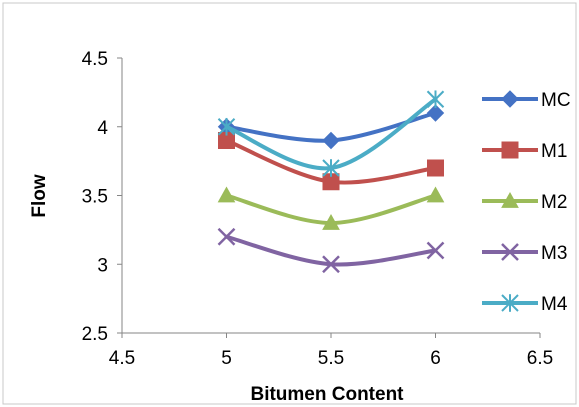 This screenshot has width=579, height=407. I want to click on legend-item-m2: M2, so click(524, 202).